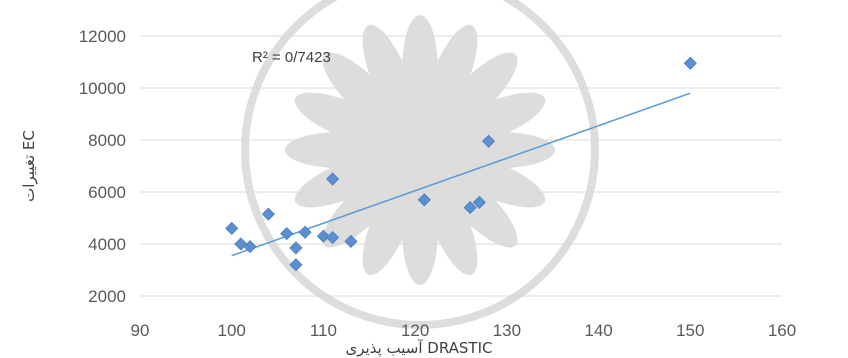 Image resolution: width=848 pixels, height=358 pixels. What do you see at coordinates (419, 348) in the screenshot?
I see `x-axis-title: آسیب پذیری DRASTIC` at bounding box center [419, 348].